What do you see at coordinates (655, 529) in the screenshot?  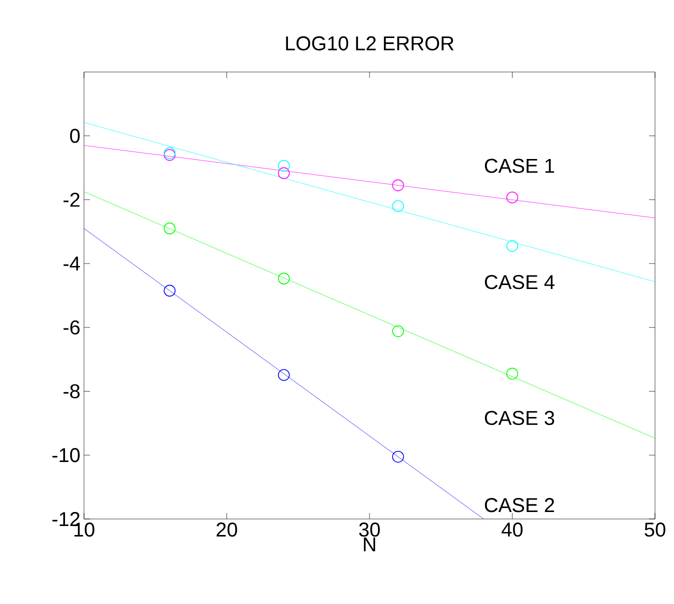 I see `x-tick-label: 50` at bounding box center [655, 529].